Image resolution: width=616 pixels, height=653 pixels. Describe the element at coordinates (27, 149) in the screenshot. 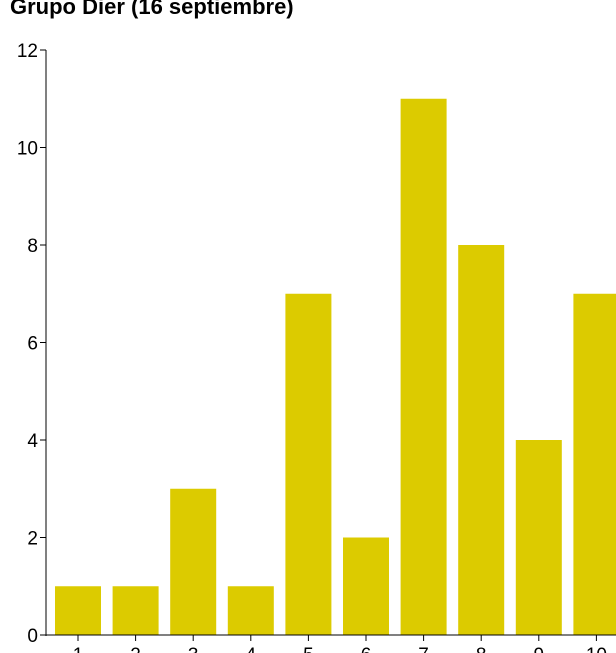

I see `y-tick-label-10: 10` at that location.